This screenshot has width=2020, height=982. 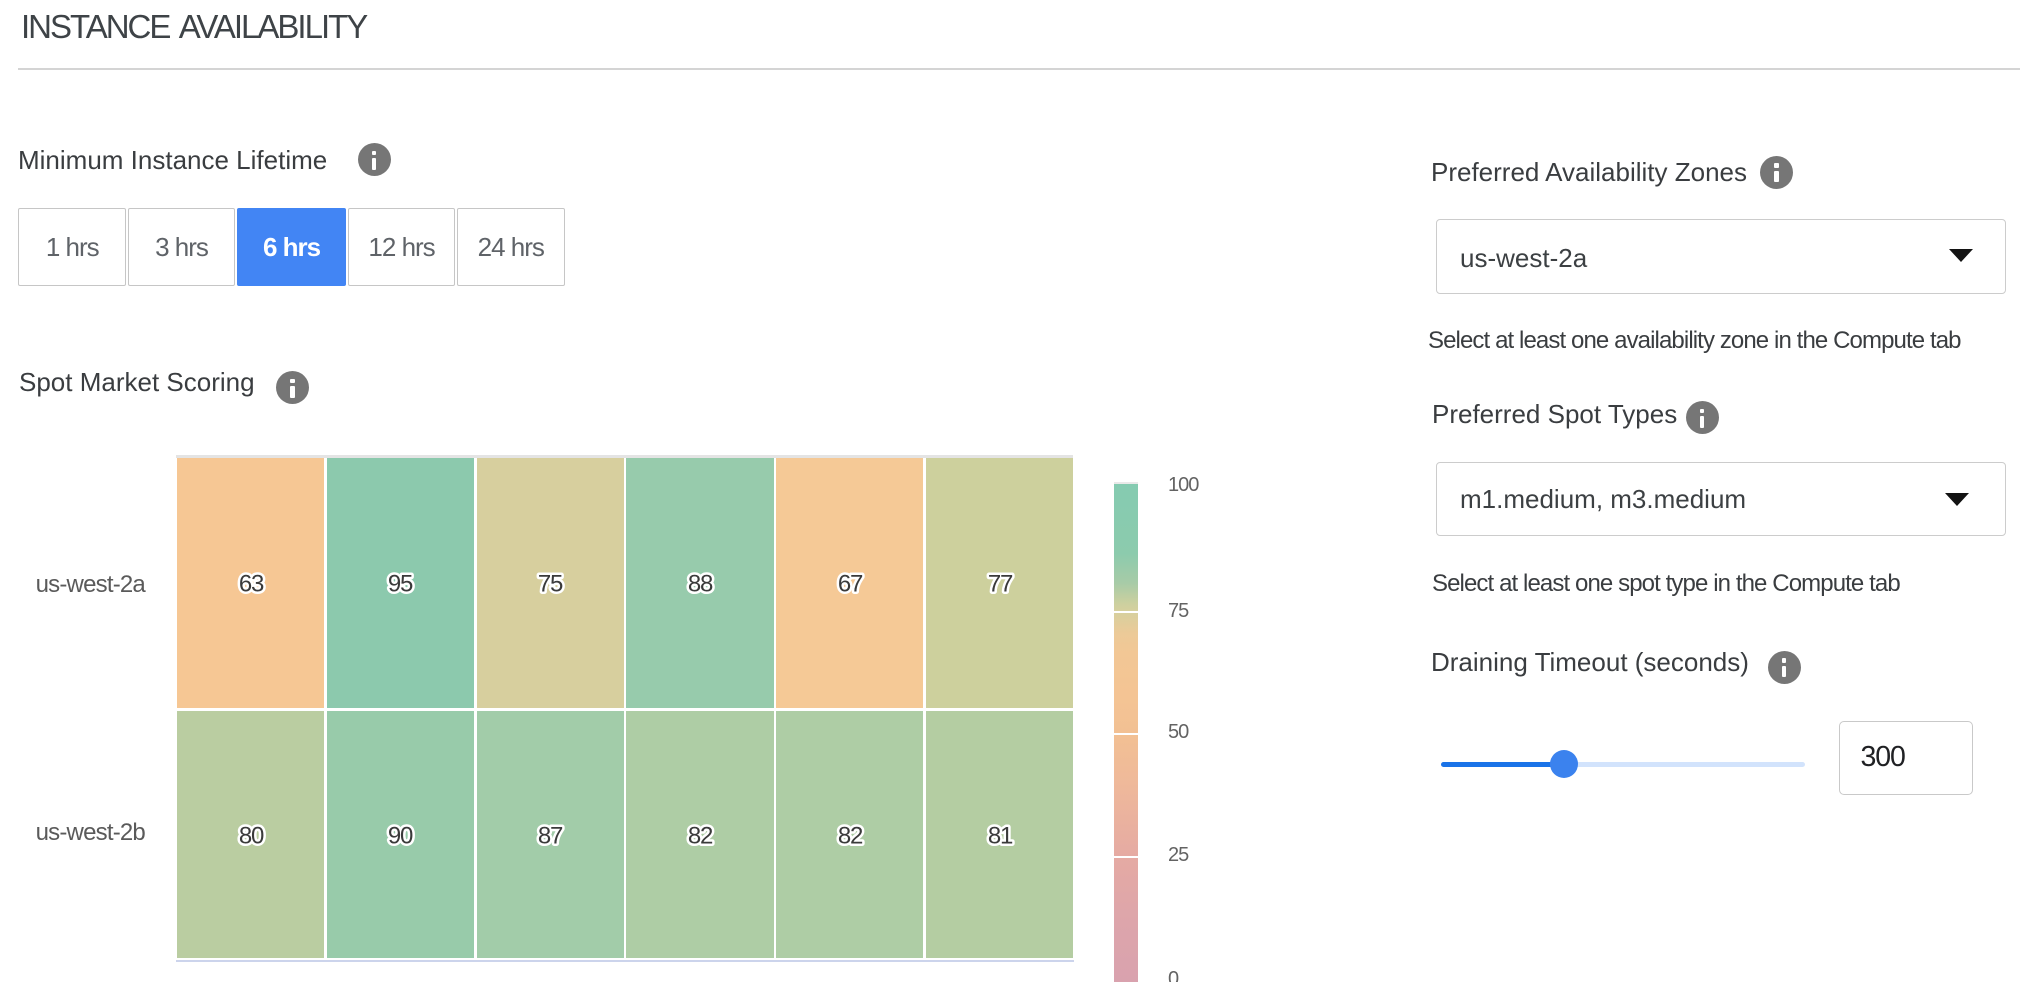 I want to click on svg-text: 88, so click(x=700, y=583).